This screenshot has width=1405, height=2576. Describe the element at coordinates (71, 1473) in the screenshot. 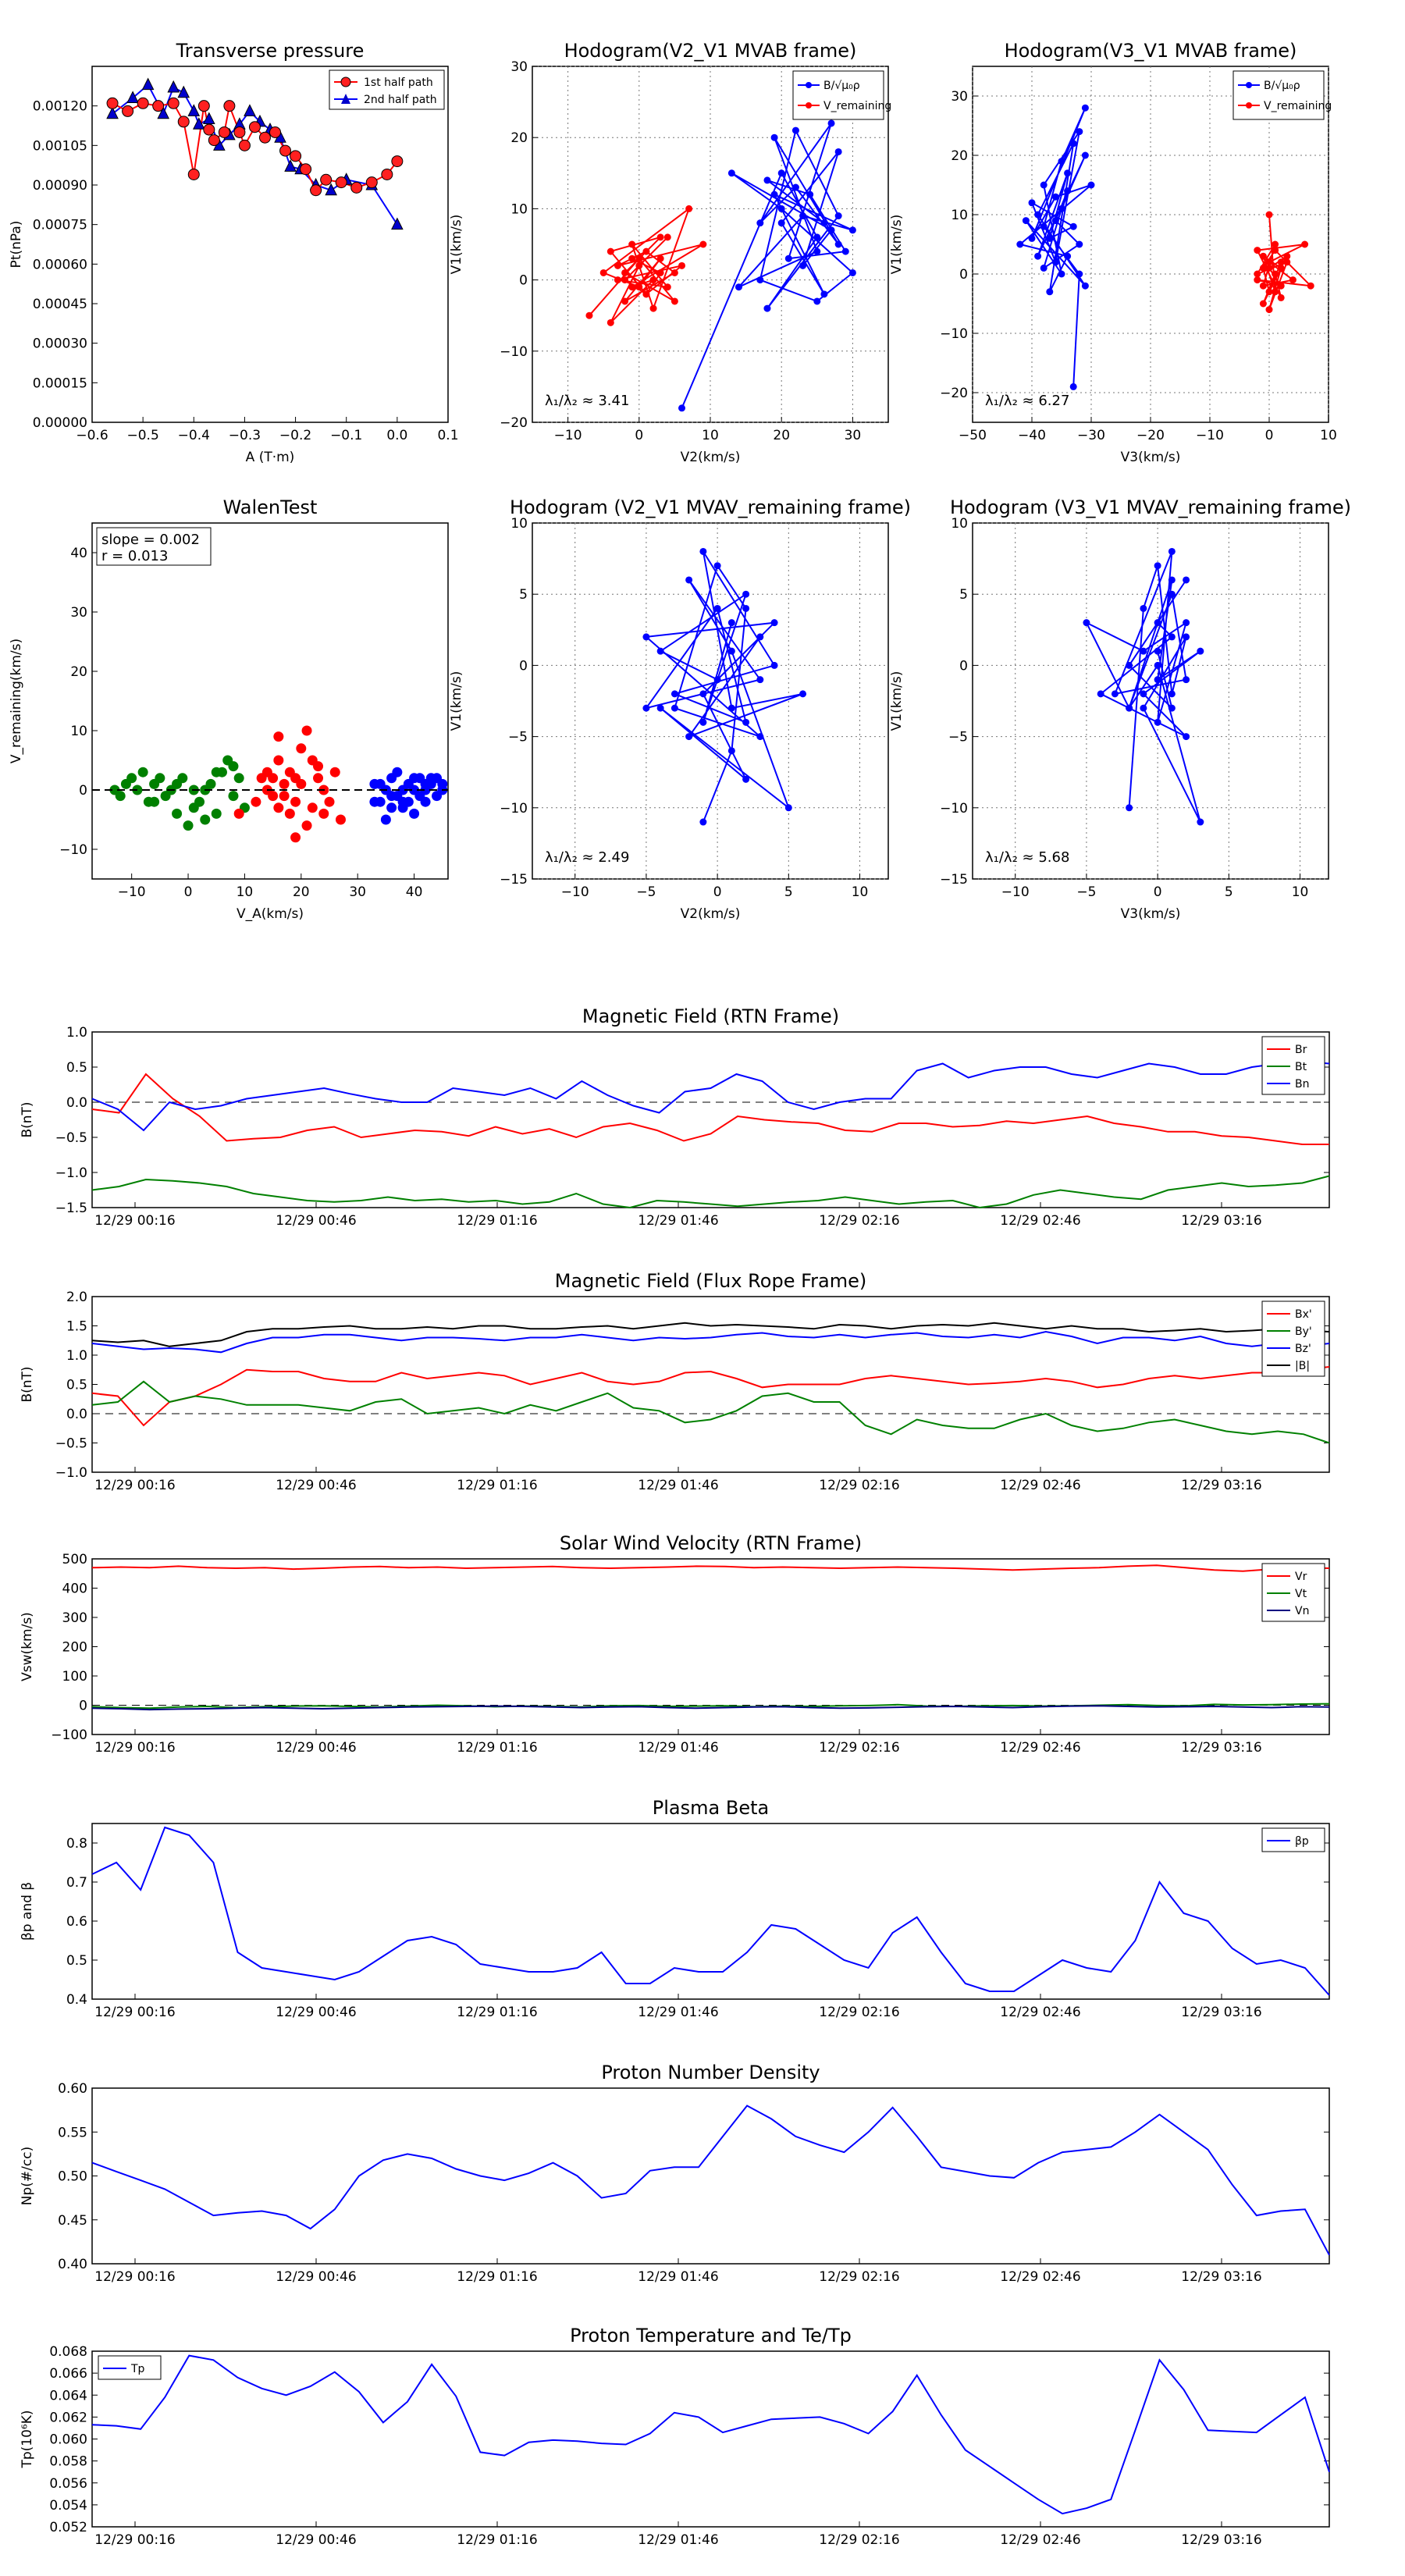

I see `y-tick-label: −1.0` at that location.